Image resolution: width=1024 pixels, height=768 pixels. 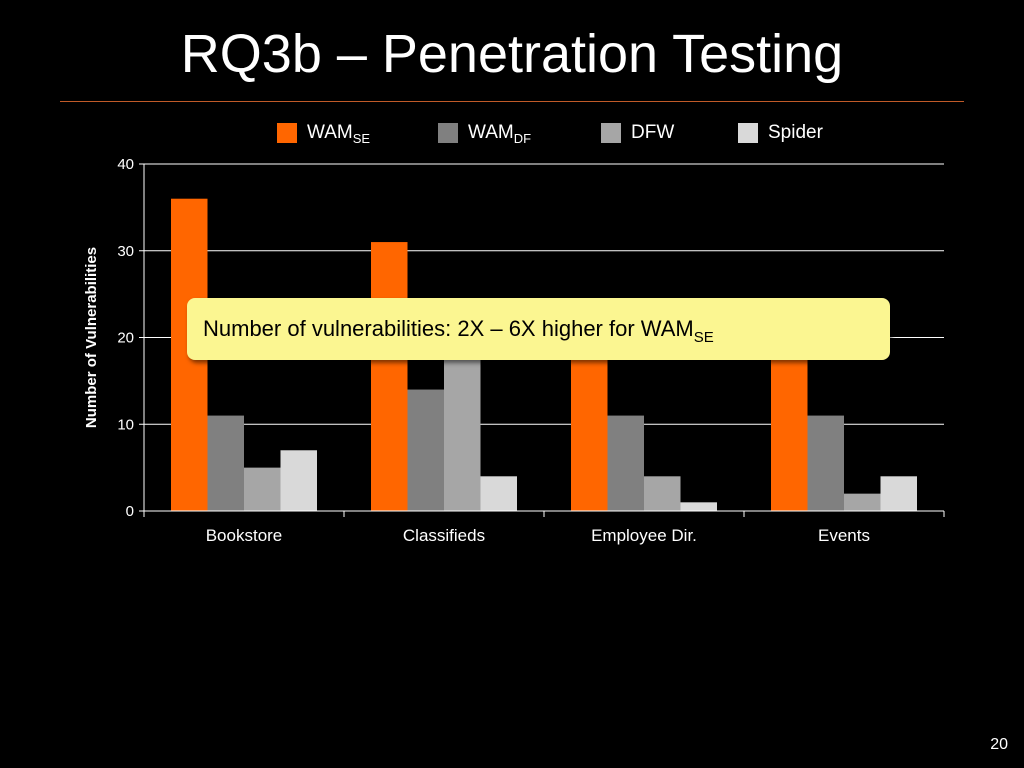 I want to click on page-number: 20, so click(x=999, y=744).